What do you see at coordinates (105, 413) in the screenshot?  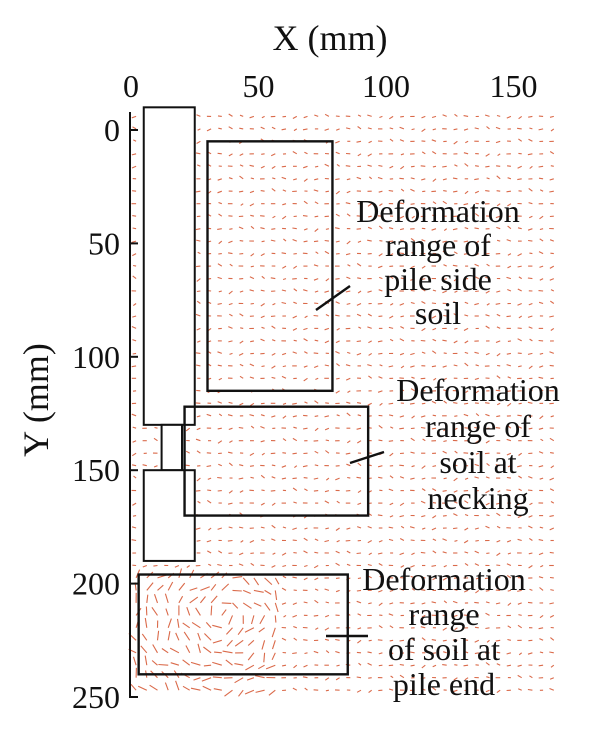 I see `y-axis: 0 50 100 150 200 250` at bounding box center [105, 413].